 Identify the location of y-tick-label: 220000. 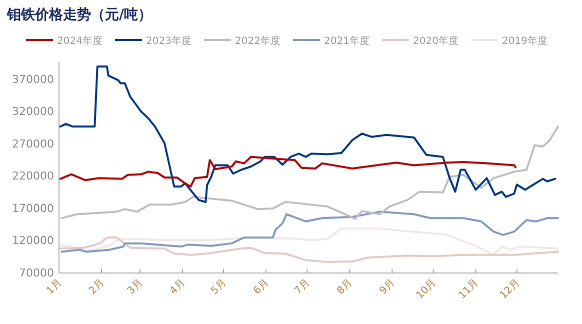
(33, 176).